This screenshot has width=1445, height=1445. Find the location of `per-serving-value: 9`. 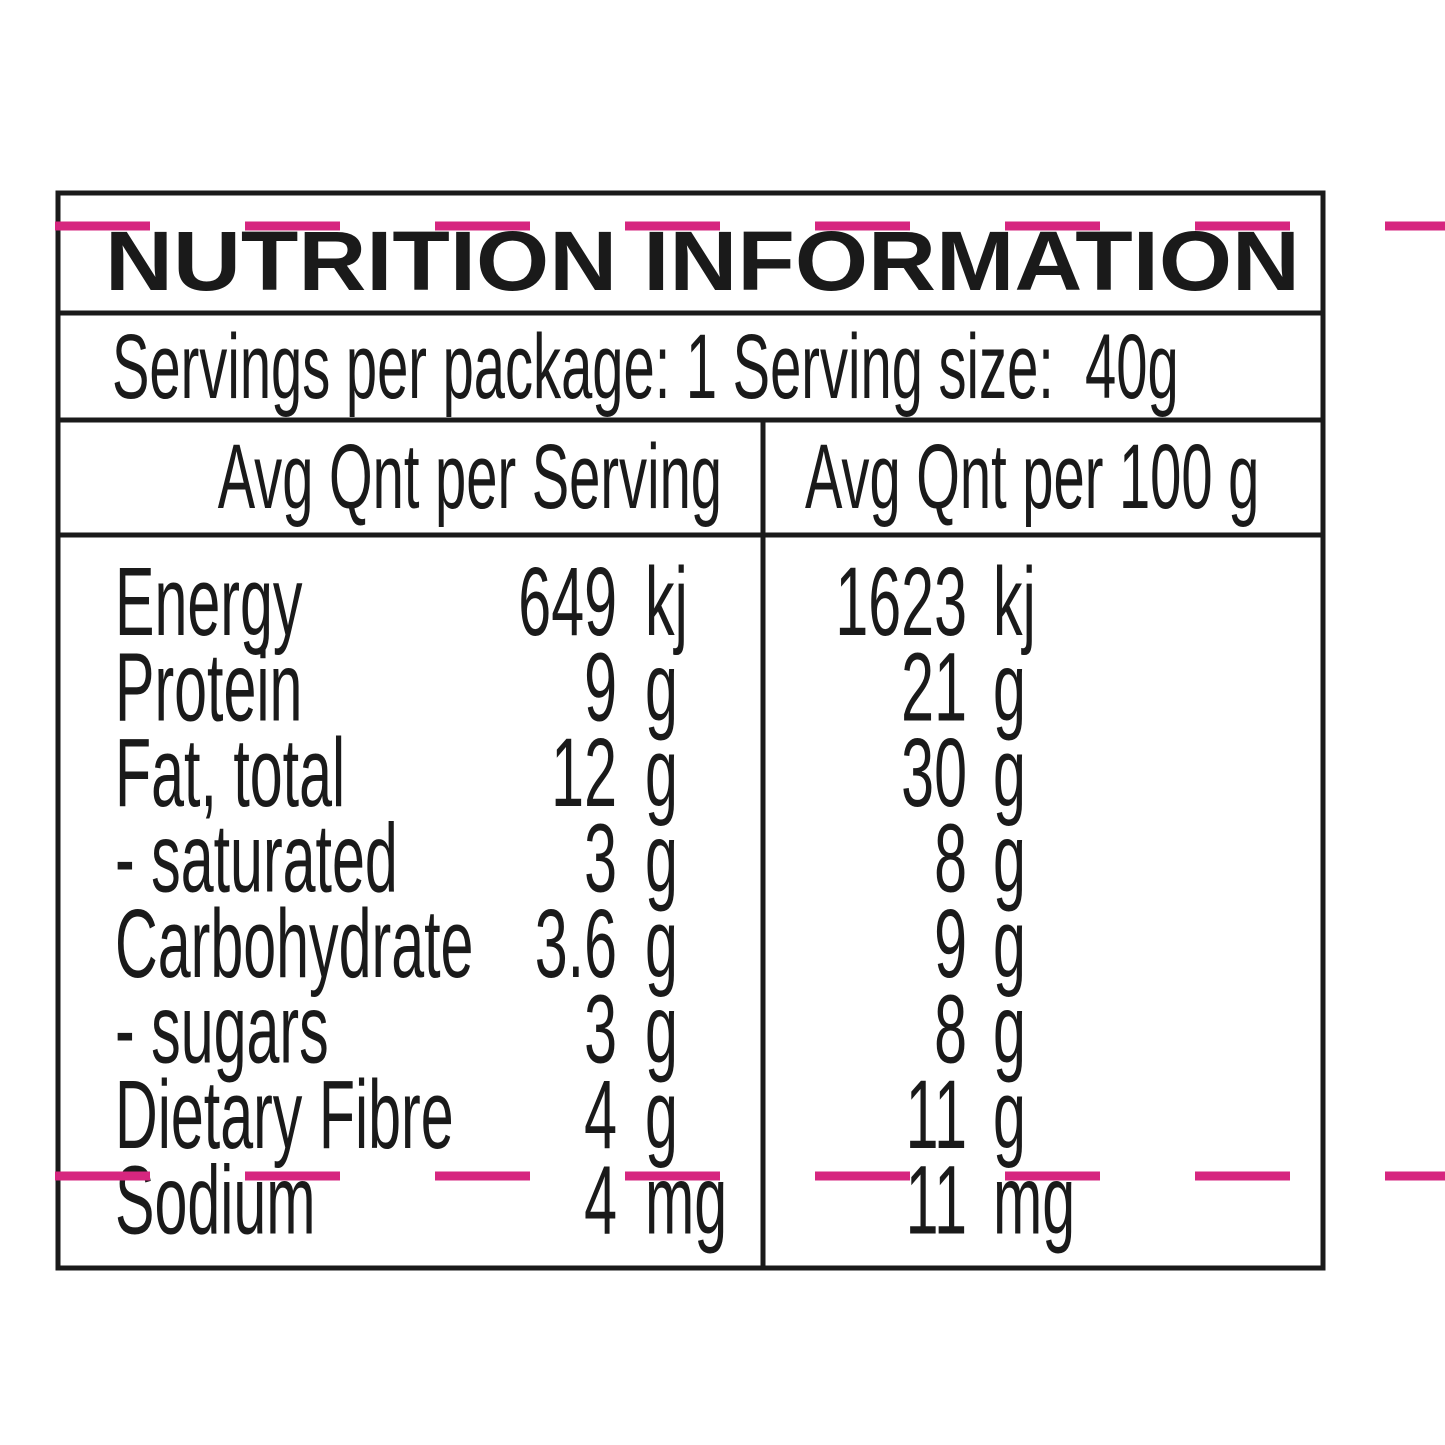

per-serving-value: 9 is located at coordinates (600, 688).